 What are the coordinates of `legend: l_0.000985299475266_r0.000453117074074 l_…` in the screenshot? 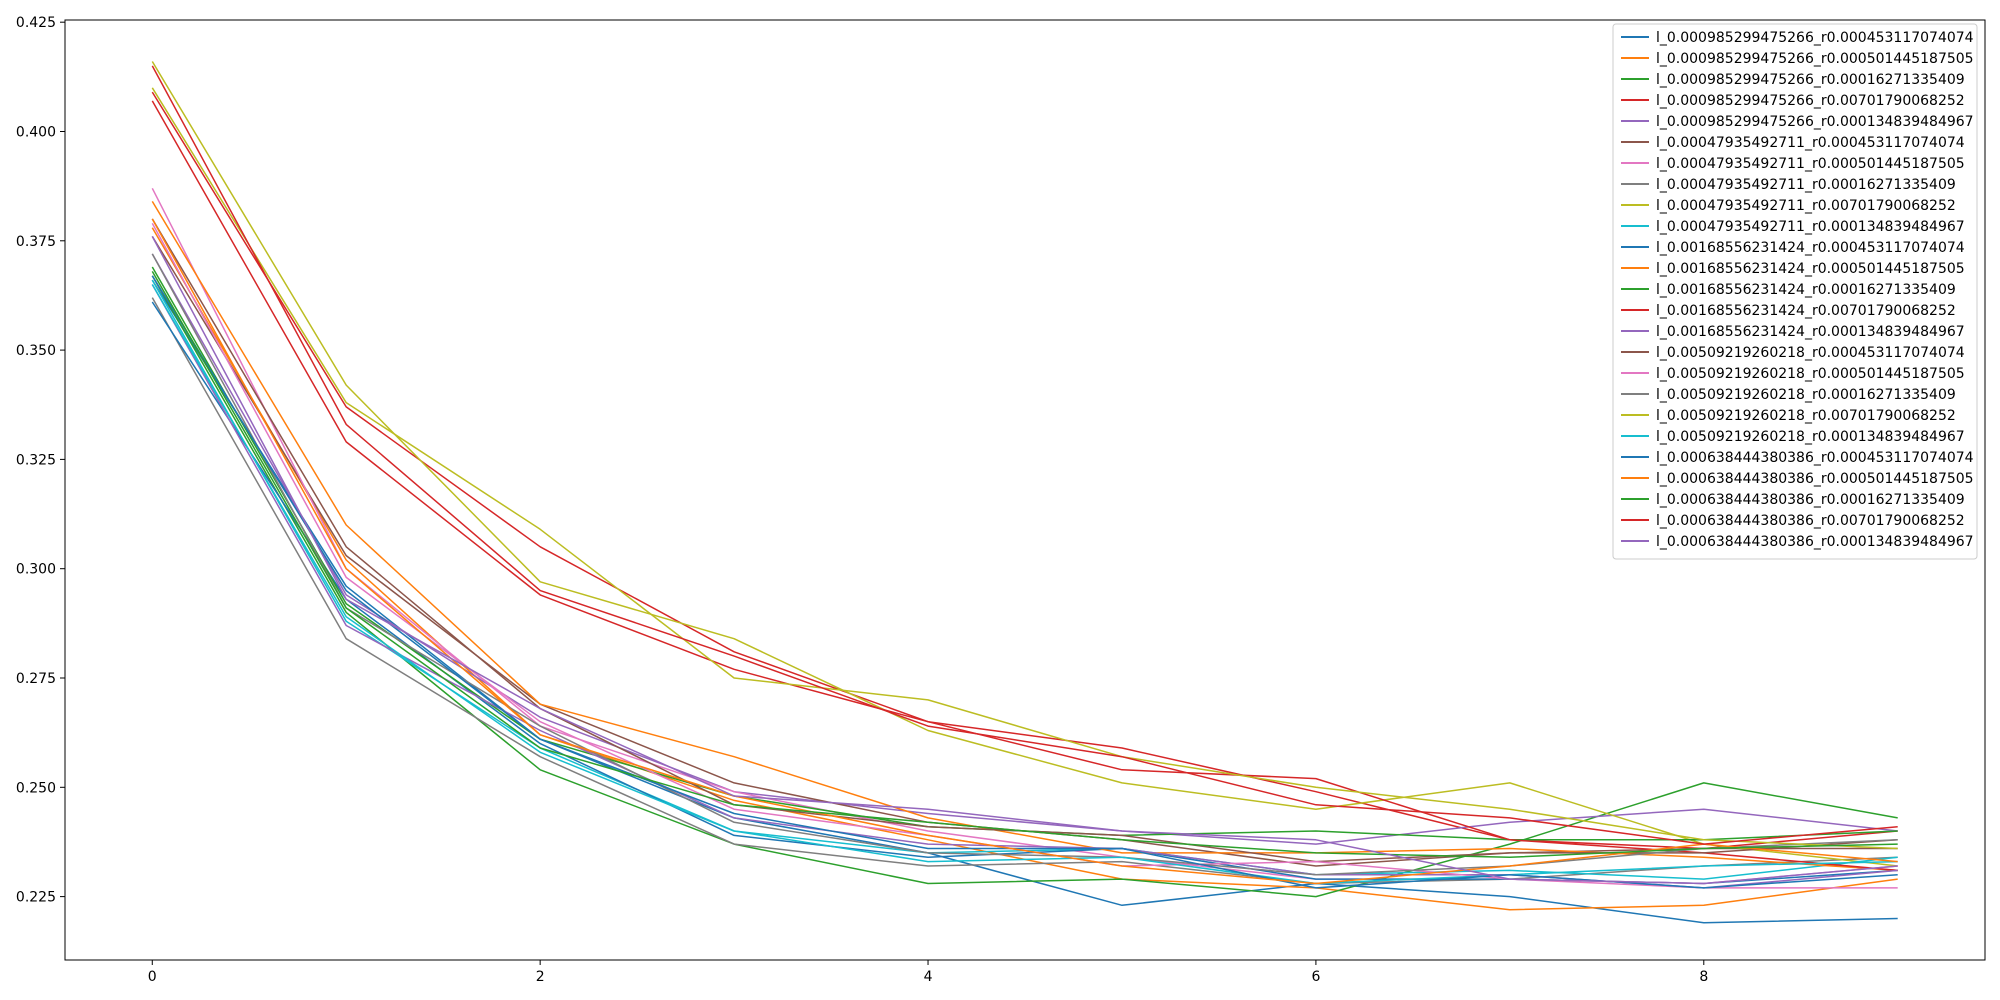 It's located at (1795, 291).